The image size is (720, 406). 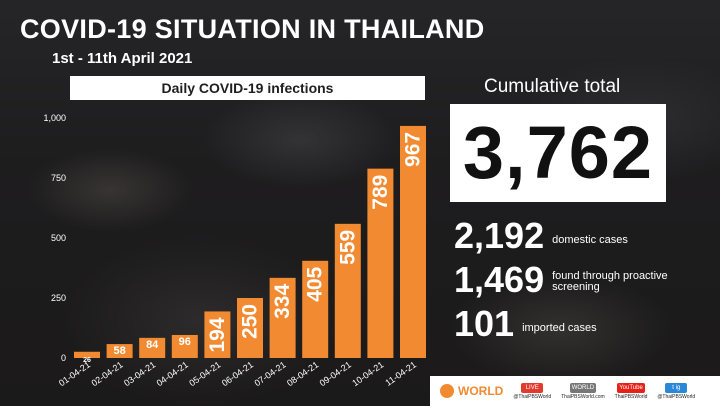 What do you see at coordinates (74, 373) in the screenshot?
I see `x-tick-label: 01-04-21` at bounding box center [74, 373].